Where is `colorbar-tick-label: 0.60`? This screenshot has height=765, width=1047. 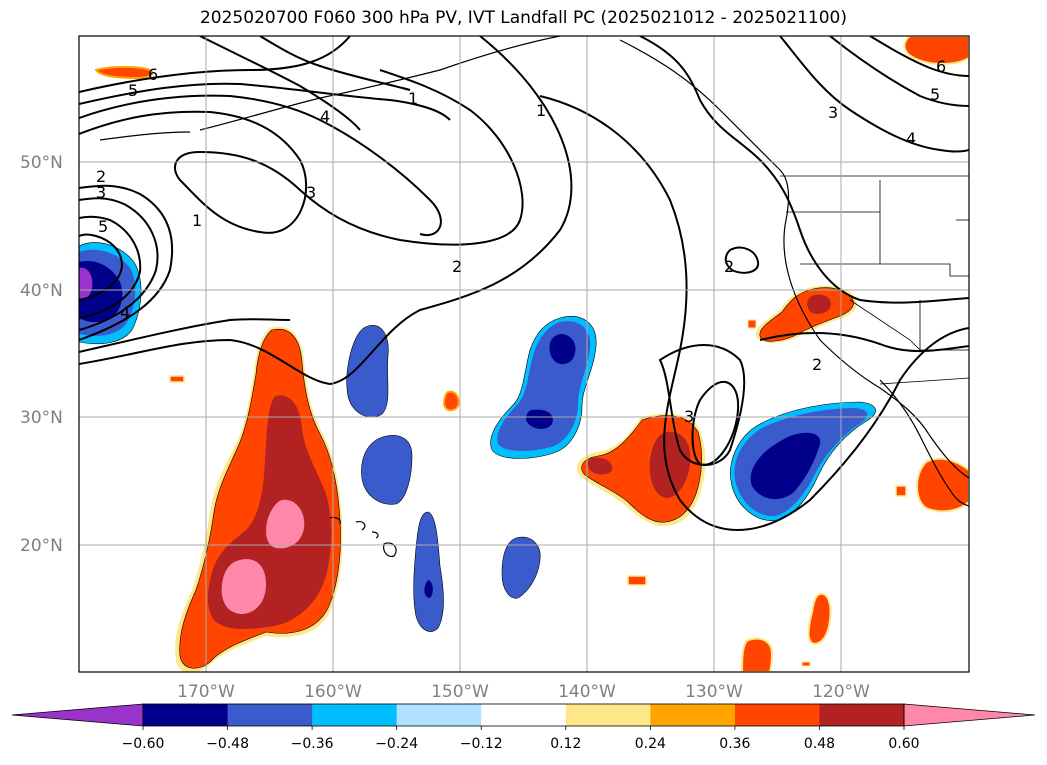
colorbar-tick-label: 0.60 is located at coordinates (903, 744).